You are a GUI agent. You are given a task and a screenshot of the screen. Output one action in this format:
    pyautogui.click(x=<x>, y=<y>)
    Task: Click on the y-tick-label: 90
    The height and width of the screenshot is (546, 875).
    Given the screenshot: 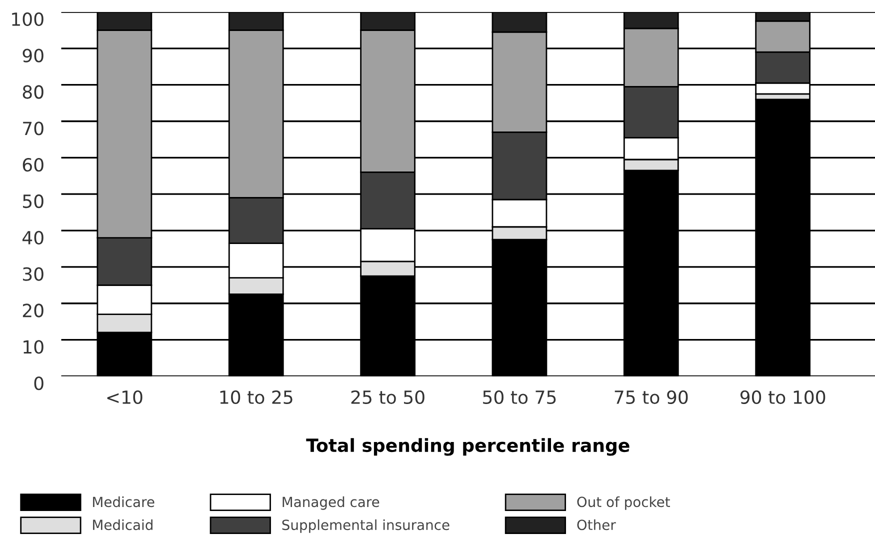 What is the action you would take?
    pyautogui.click(x=33, y=55)
    